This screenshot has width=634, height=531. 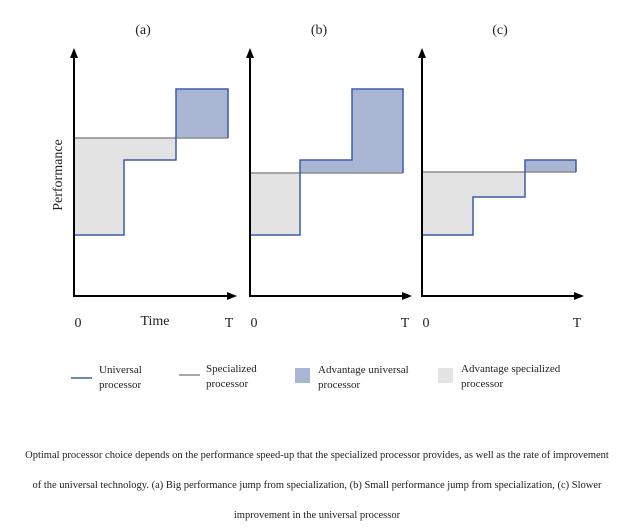 What do you see at coordinates (422, 53) in the screenshot?
I see `panel-c-y-arrow` at bounding box center [422, 53].